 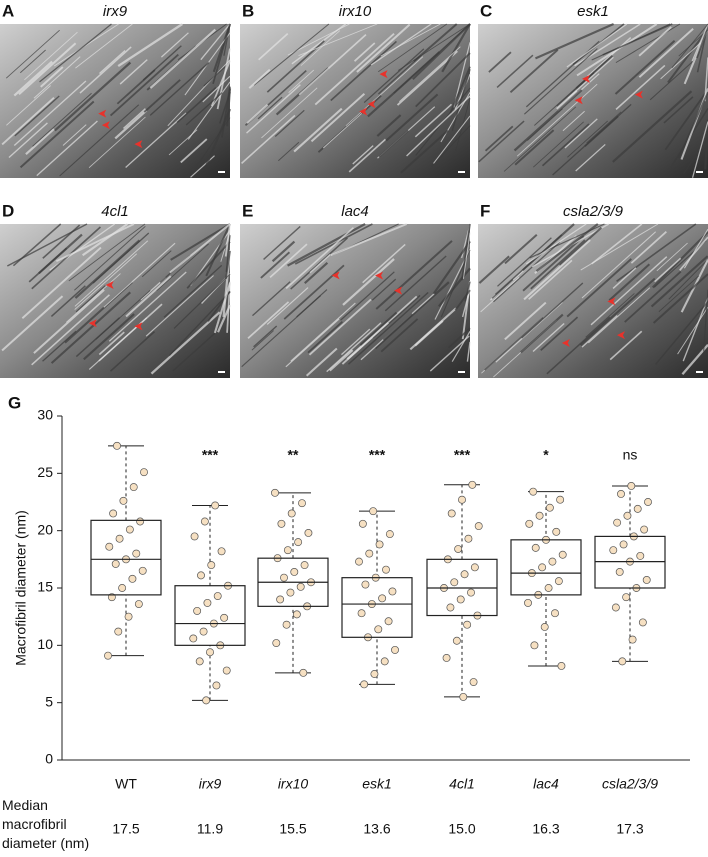 What do you see at coordinates (292, 829) in the screenshot?
I see `median-value: 15.5` at bounding box center [292, 829].